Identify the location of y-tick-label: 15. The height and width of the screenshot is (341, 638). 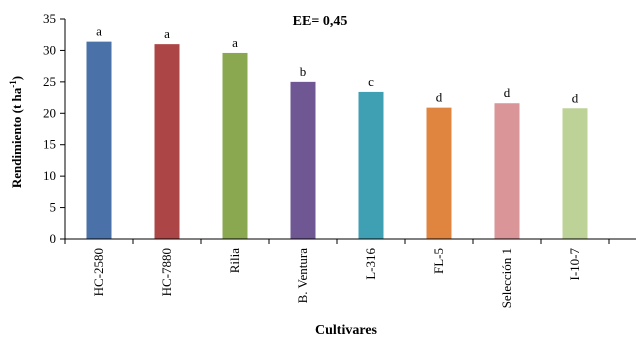
(49, 144).